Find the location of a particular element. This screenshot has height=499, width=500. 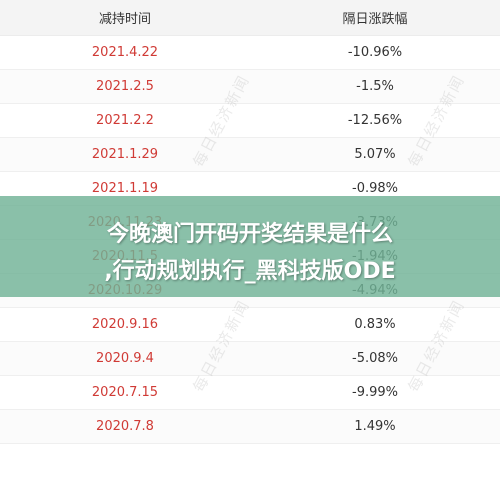

change-cell: -0.98% is located at coordinates (375, 188).